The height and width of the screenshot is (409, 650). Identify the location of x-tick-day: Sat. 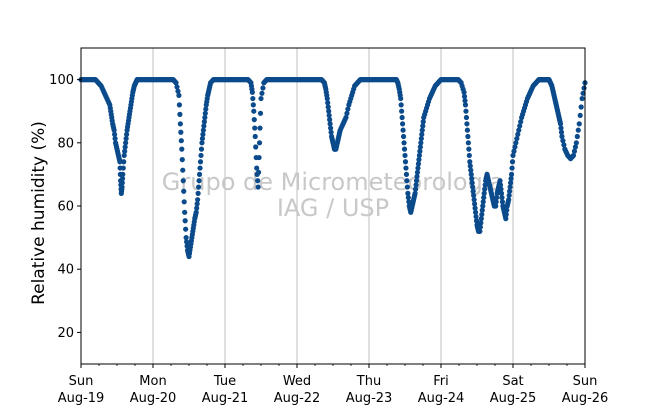
(512, 381).